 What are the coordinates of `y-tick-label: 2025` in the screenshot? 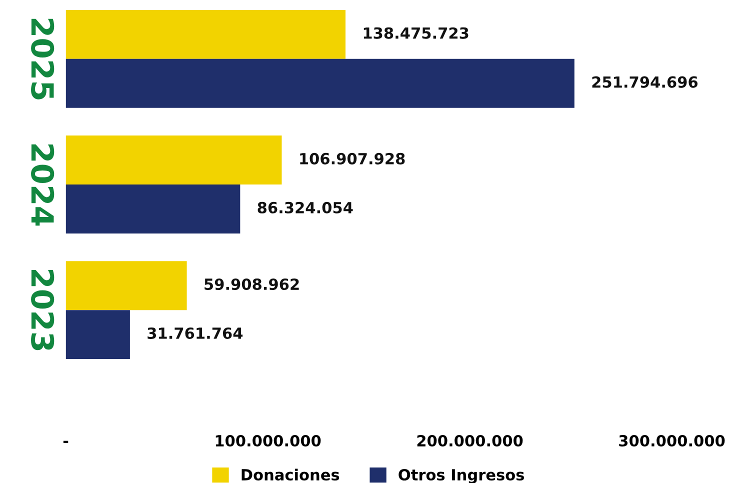 It's located at (42, 59).